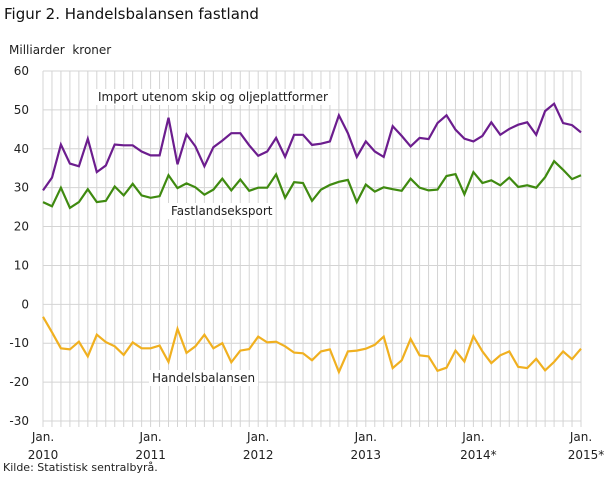 The image size is (609, 488). Describe the element at coordinates (312, 345) in the screenshot. I see `series-line-balance` at that location.